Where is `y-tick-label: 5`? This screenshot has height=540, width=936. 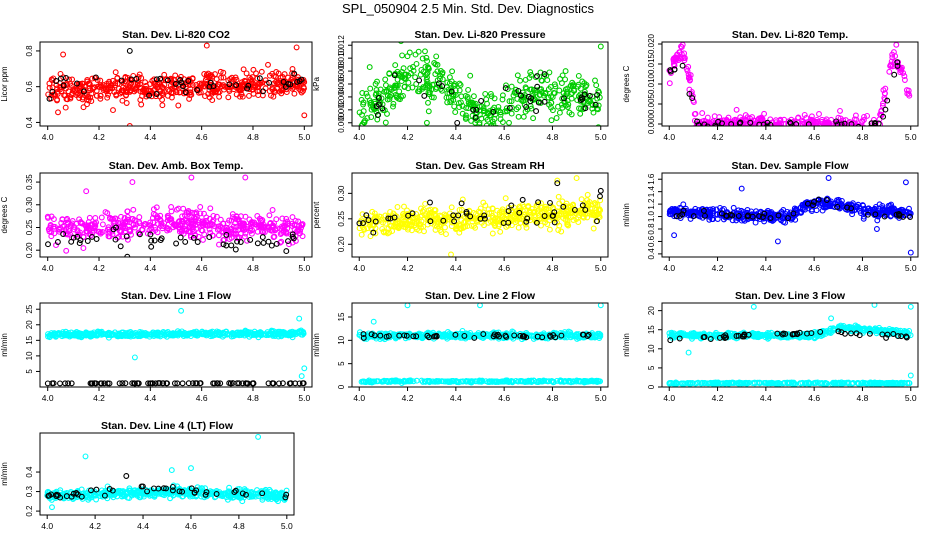
y-tick-label: 5 is located at coordinates (29, 371).